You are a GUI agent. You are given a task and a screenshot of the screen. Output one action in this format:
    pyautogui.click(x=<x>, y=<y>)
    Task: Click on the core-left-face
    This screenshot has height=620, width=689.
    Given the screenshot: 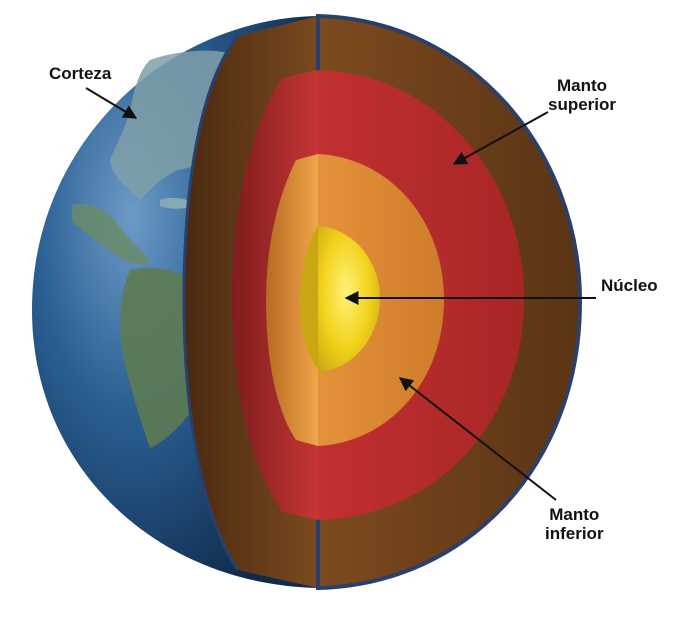 What is the action you would take?
    pyautogui.click(x=309, y=298)
    